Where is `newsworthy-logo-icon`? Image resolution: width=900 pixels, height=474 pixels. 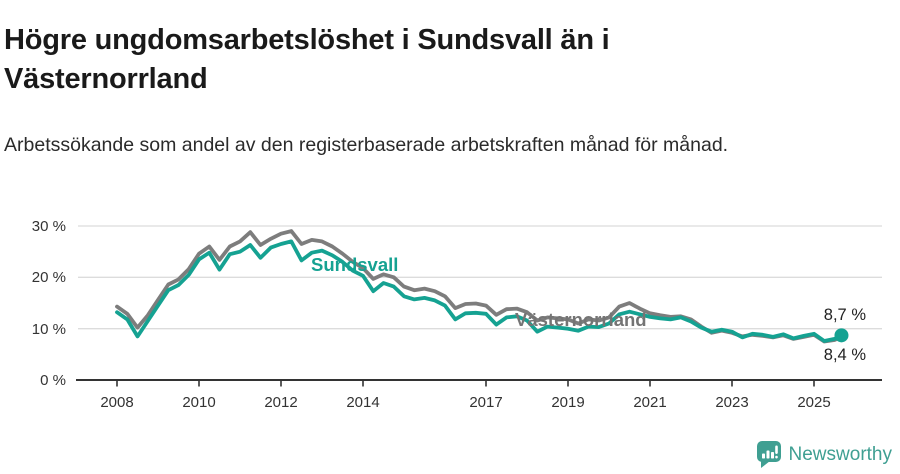 newsworthy-logo-icon is located at coordinates (768, 454).